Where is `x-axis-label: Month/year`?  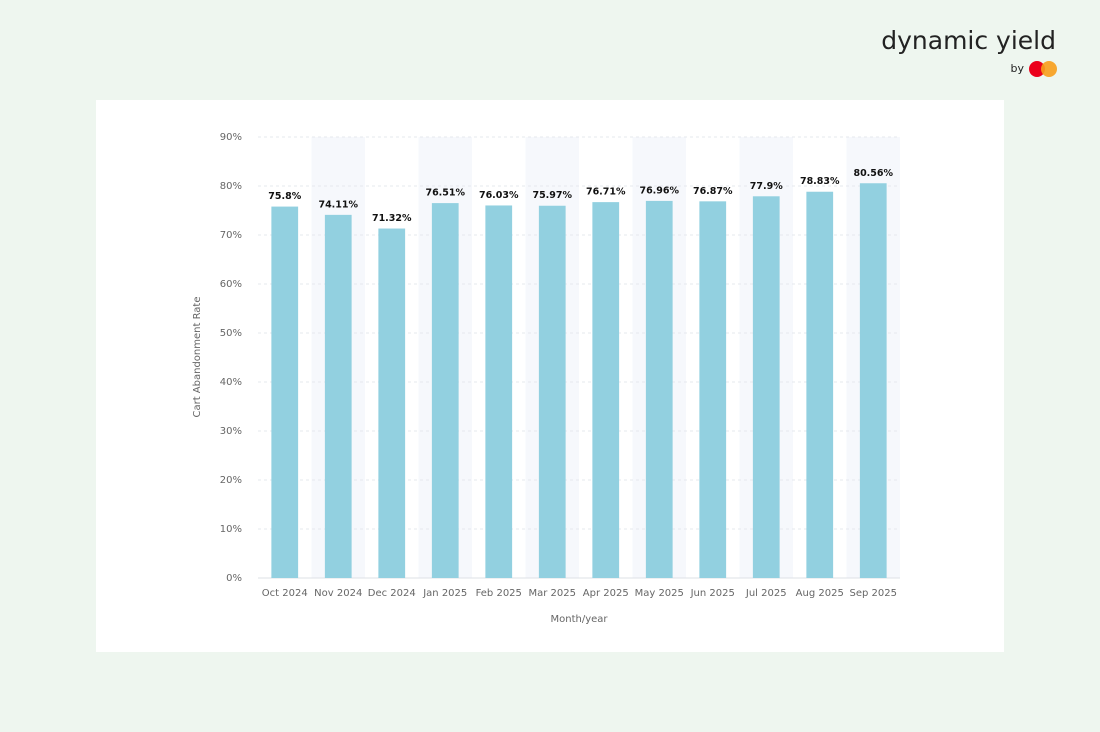
x-axis-label: Month/year is located at coordinates (579, 619).